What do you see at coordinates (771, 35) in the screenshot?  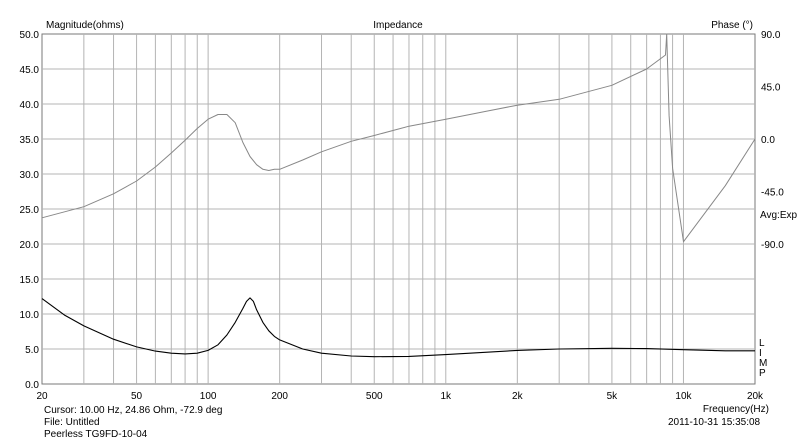 I see `y-tick-label-right: 90.0` at bounding box center [771, 35].